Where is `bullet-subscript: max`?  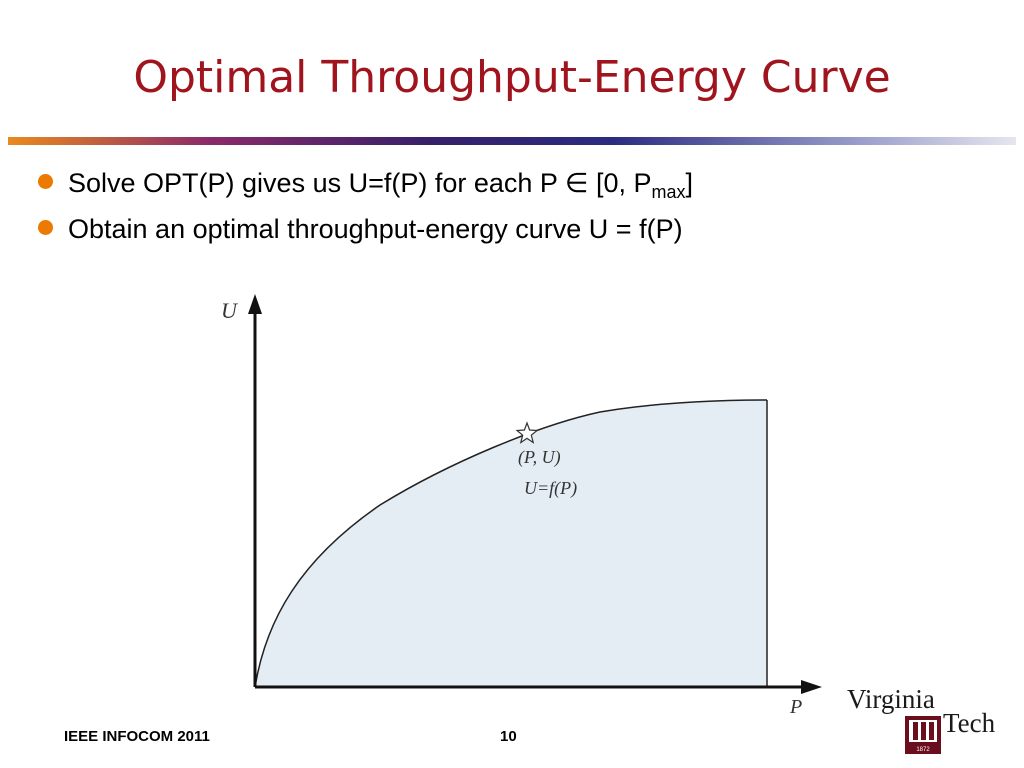
bullet-subscript: max is located at coordinates (668, 192).